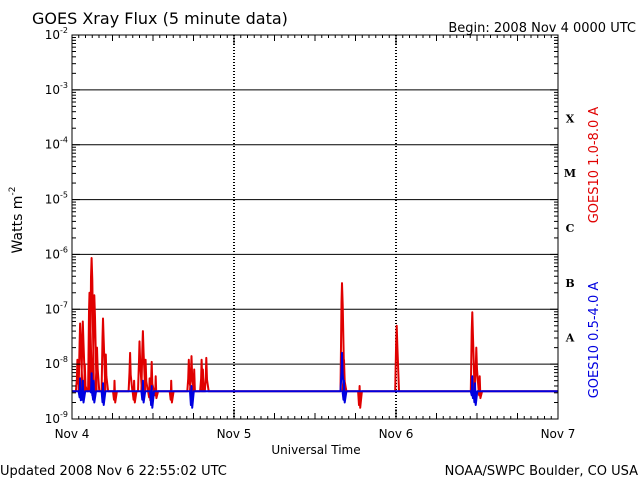  I want to click on flare-class-label: X, so click(570, 118).